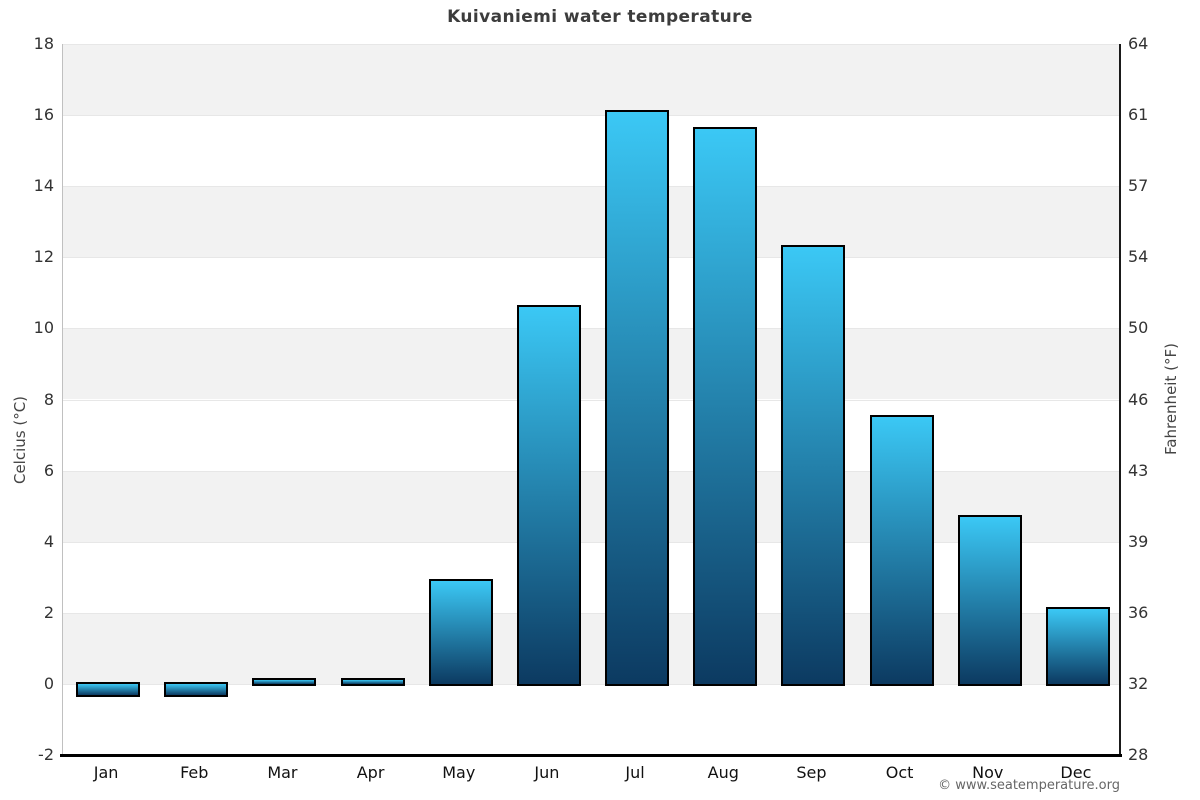 The image size is (1200, 800). Describe the element at coordinates (43, 328) in the screenshot. I see `y-tick-label-celsius: 10` at that location.